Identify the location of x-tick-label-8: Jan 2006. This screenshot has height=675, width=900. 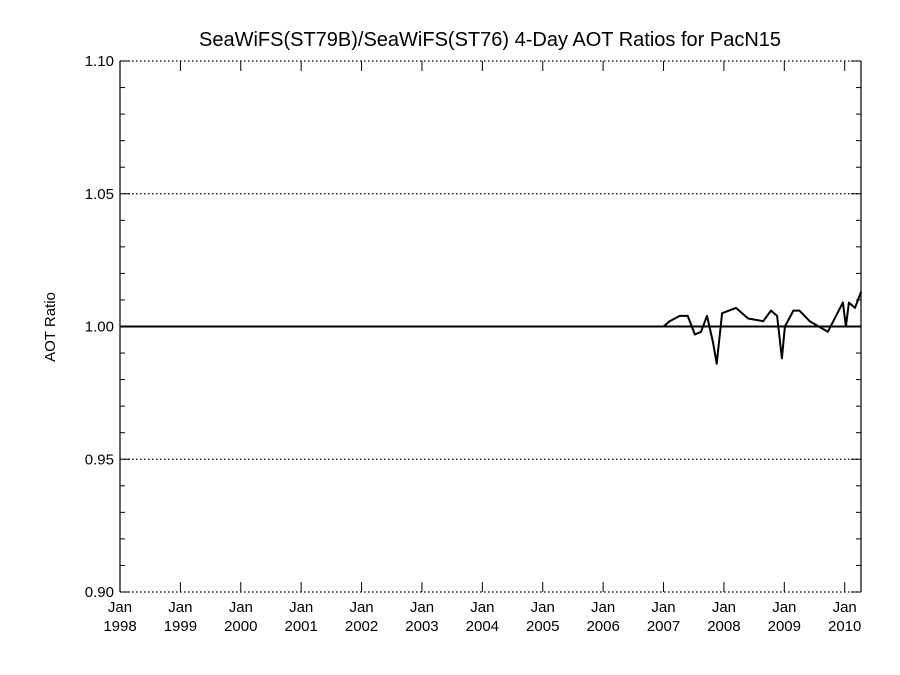
(602, 617).